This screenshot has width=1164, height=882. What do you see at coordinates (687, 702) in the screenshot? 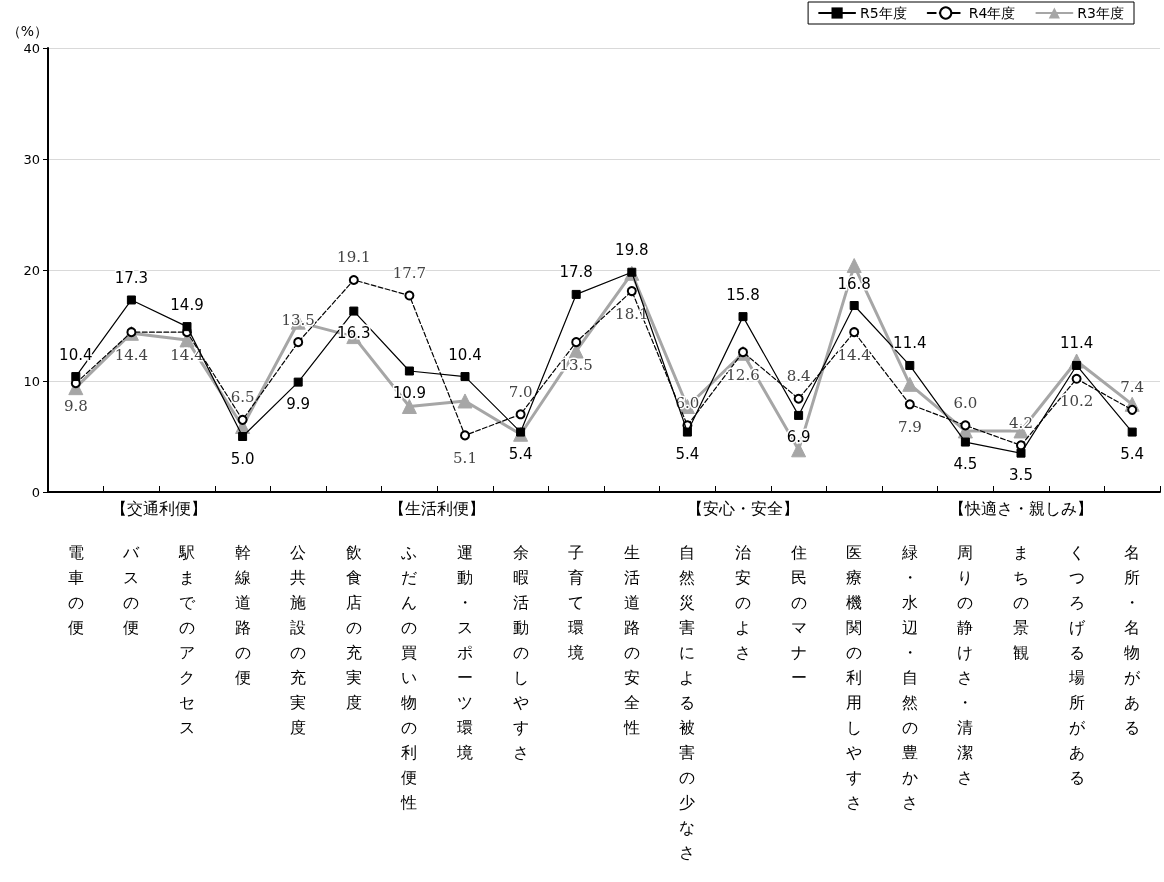
I see `category-label: 自然災害による被害の少なさ` at bounding box center [687, 702].